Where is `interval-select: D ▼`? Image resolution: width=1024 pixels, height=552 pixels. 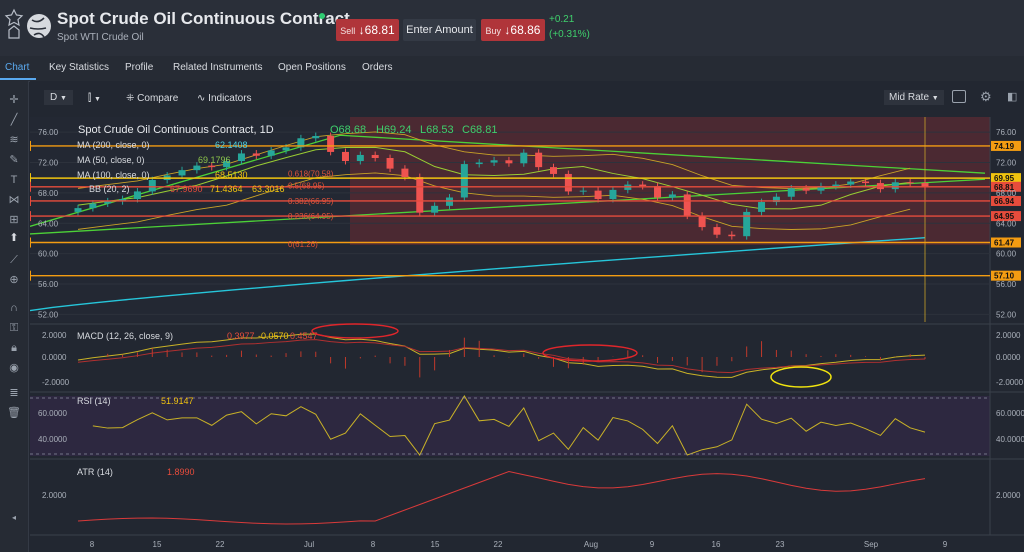
interval-select: D ▼ is located at coordinates (58, 97).